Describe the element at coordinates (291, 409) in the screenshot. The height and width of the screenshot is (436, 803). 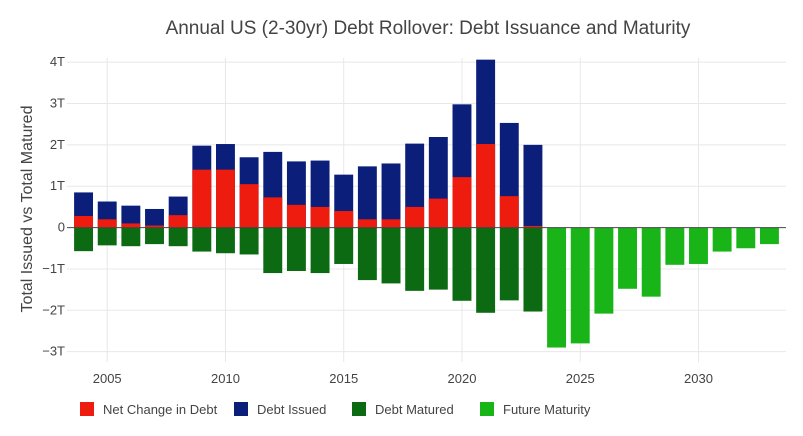
I see `legend-label: Debt Issued` at that location.